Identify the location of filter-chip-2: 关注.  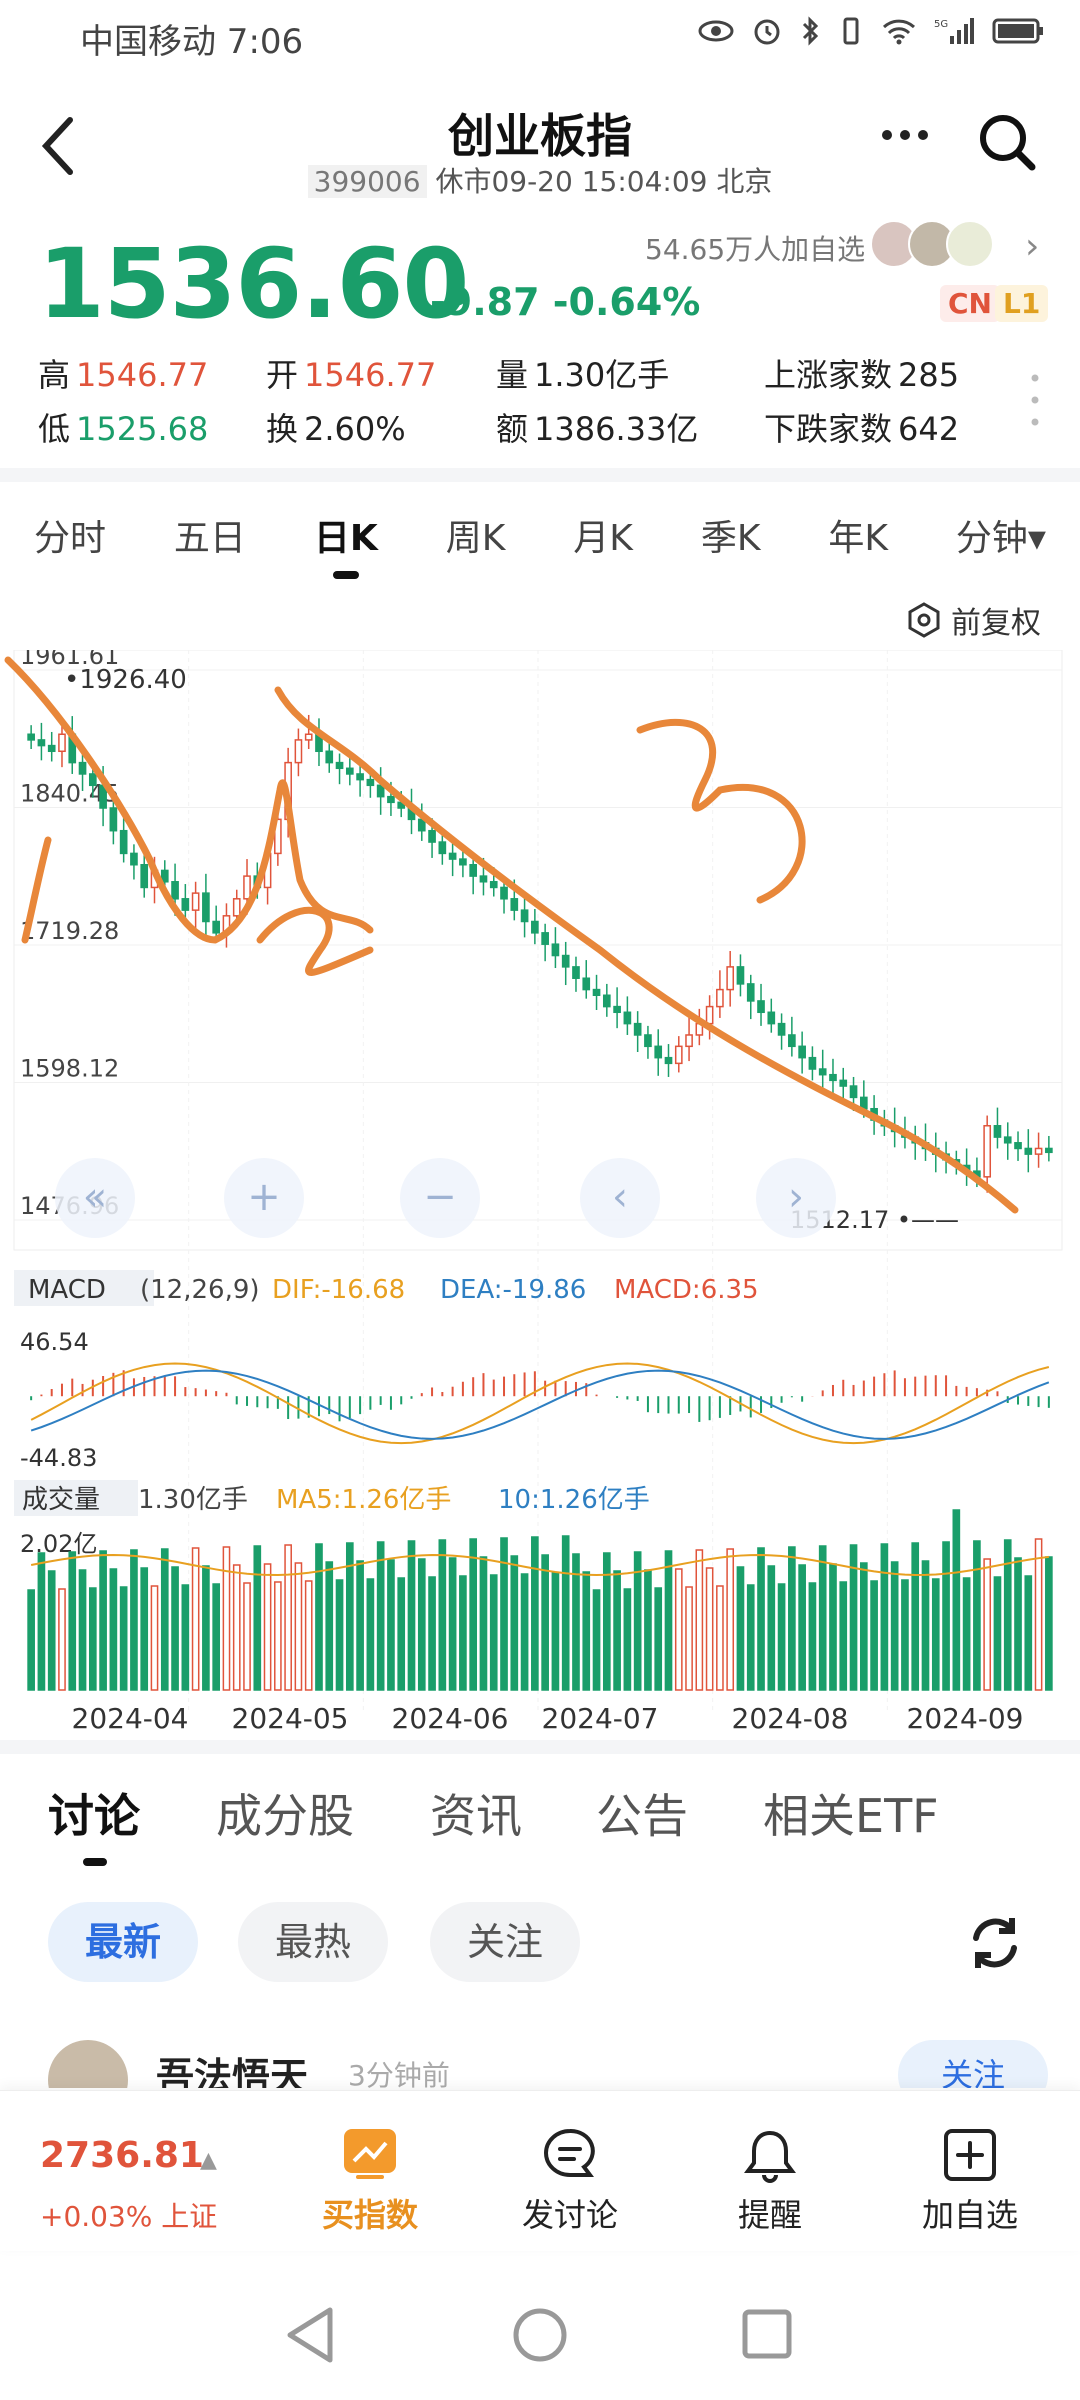
(505, 1942).